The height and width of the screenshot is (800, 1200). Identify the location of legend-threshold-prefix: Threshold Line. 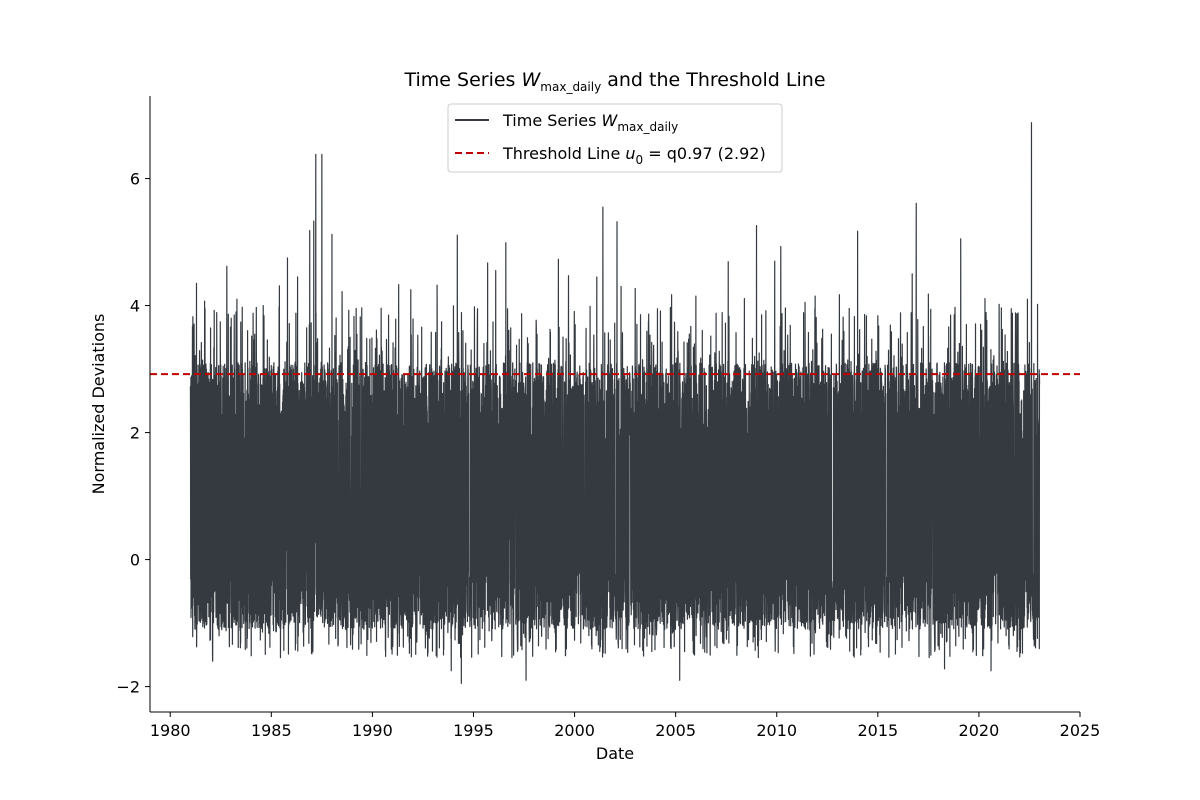
(563, 153).